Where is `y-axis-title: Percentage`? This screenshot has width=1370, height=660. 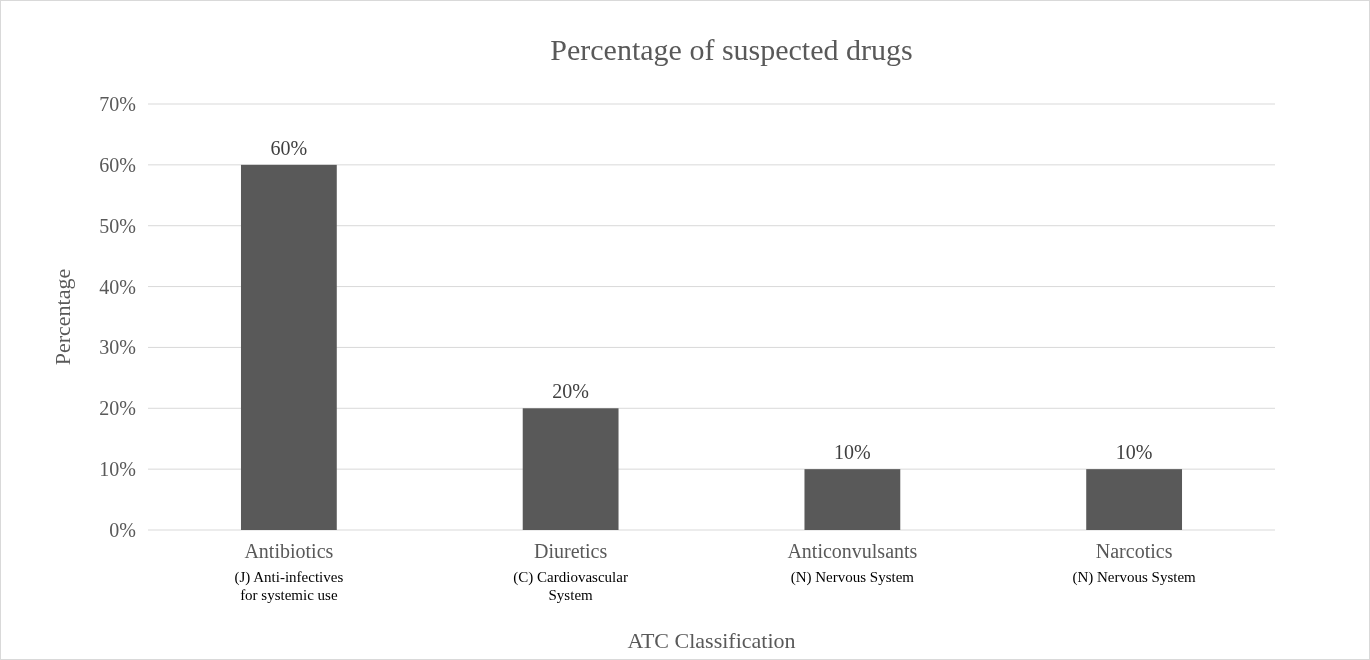 y-axis-title: Percentage is located at coordinates (62, 317).